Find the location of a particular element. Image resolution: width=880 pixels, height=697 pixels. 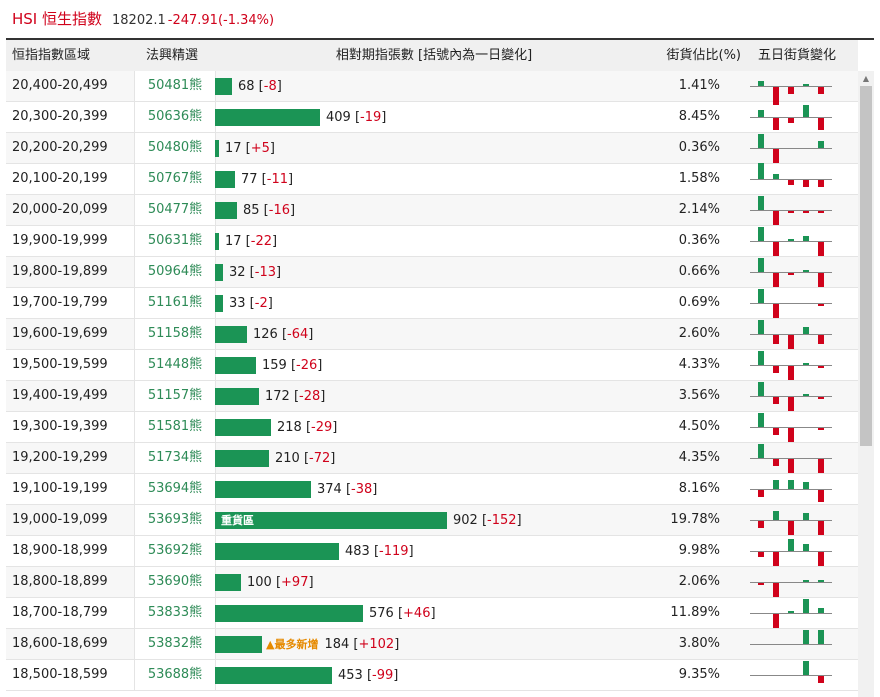

volume-change: -19 is located at coordinates (371, 117).